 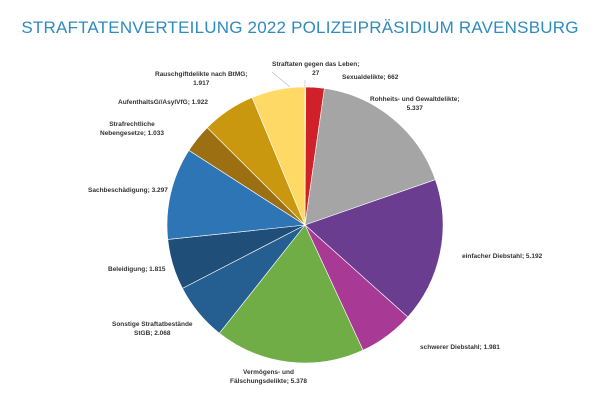 I want to click on data-label: Sexualdelikte; 662, so click(x=370, y=77).